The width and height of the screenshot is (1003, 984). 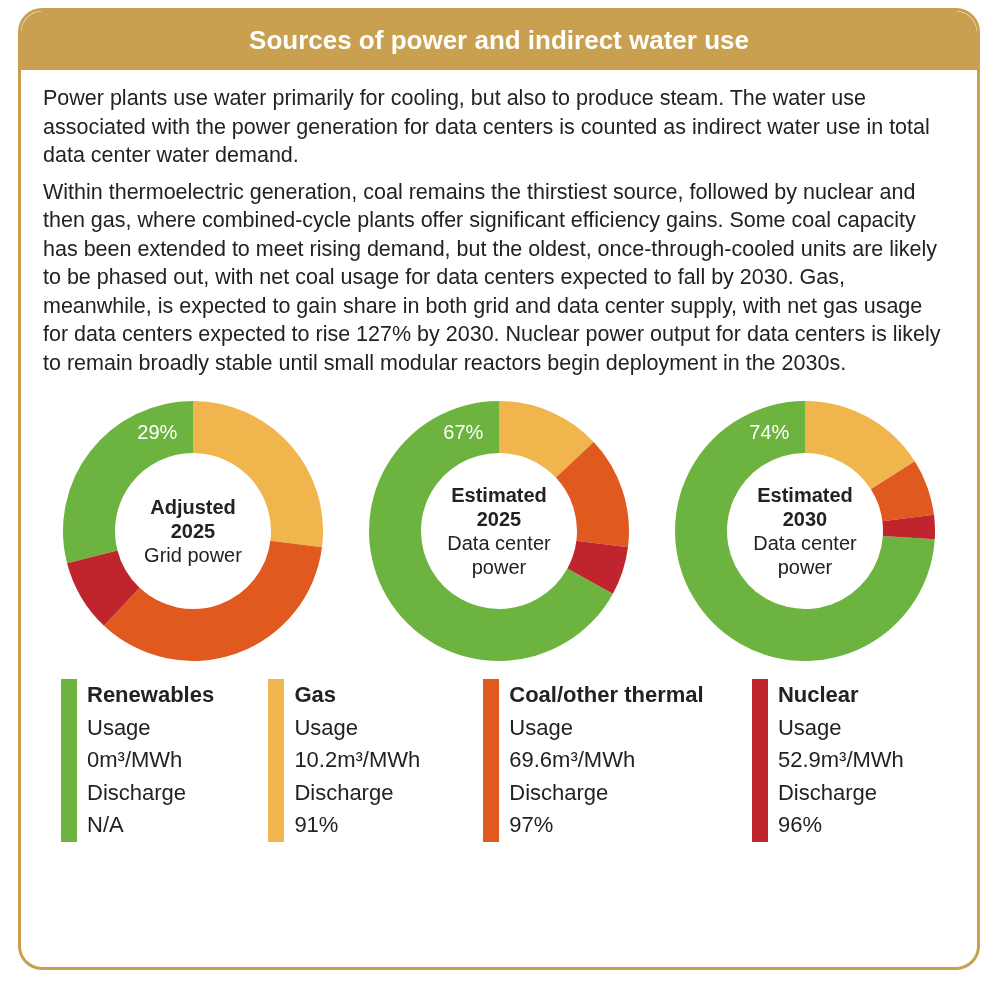 What do you see at coordinates (573, 760) in the screenshot?
I see `text: 69.6m³/MWh` at bounding box center [573, 760].